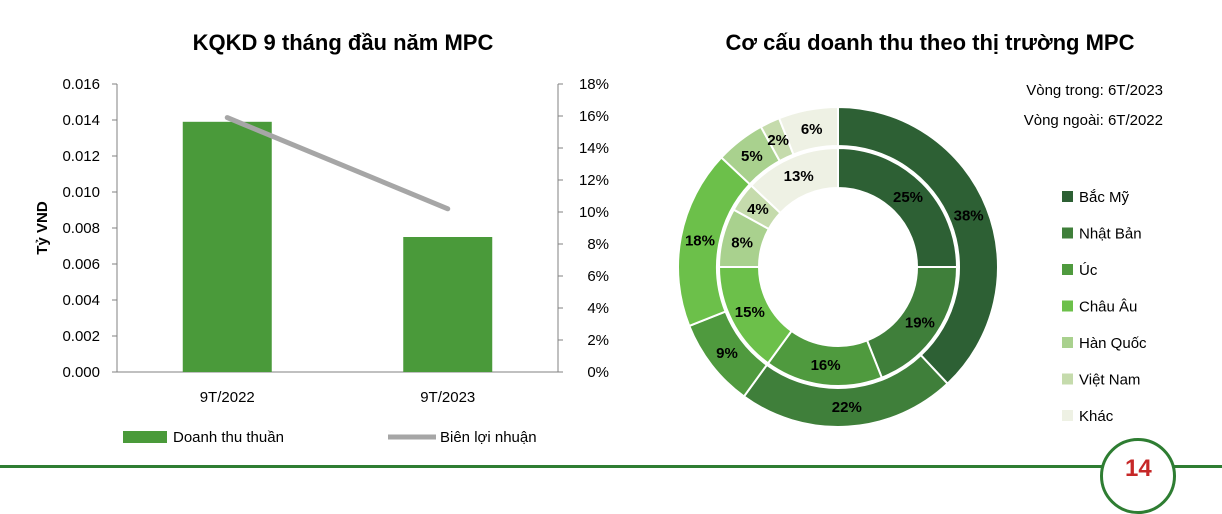 The width and height of the screenshot is (1222, 514). Describe the element at coordinates (908, 197) in the screenshot. I see `inner-label: 25%` at that location.